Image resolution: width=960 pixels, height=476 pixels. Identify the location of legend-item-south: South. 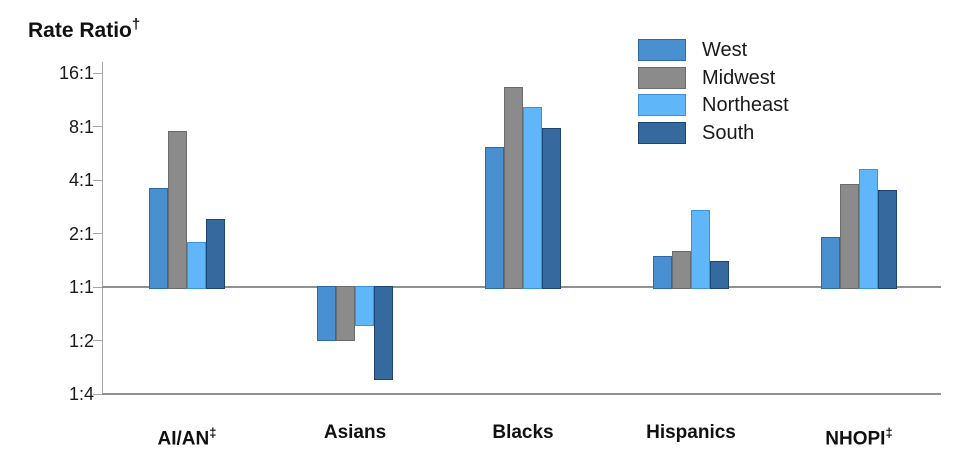
(713, 133).